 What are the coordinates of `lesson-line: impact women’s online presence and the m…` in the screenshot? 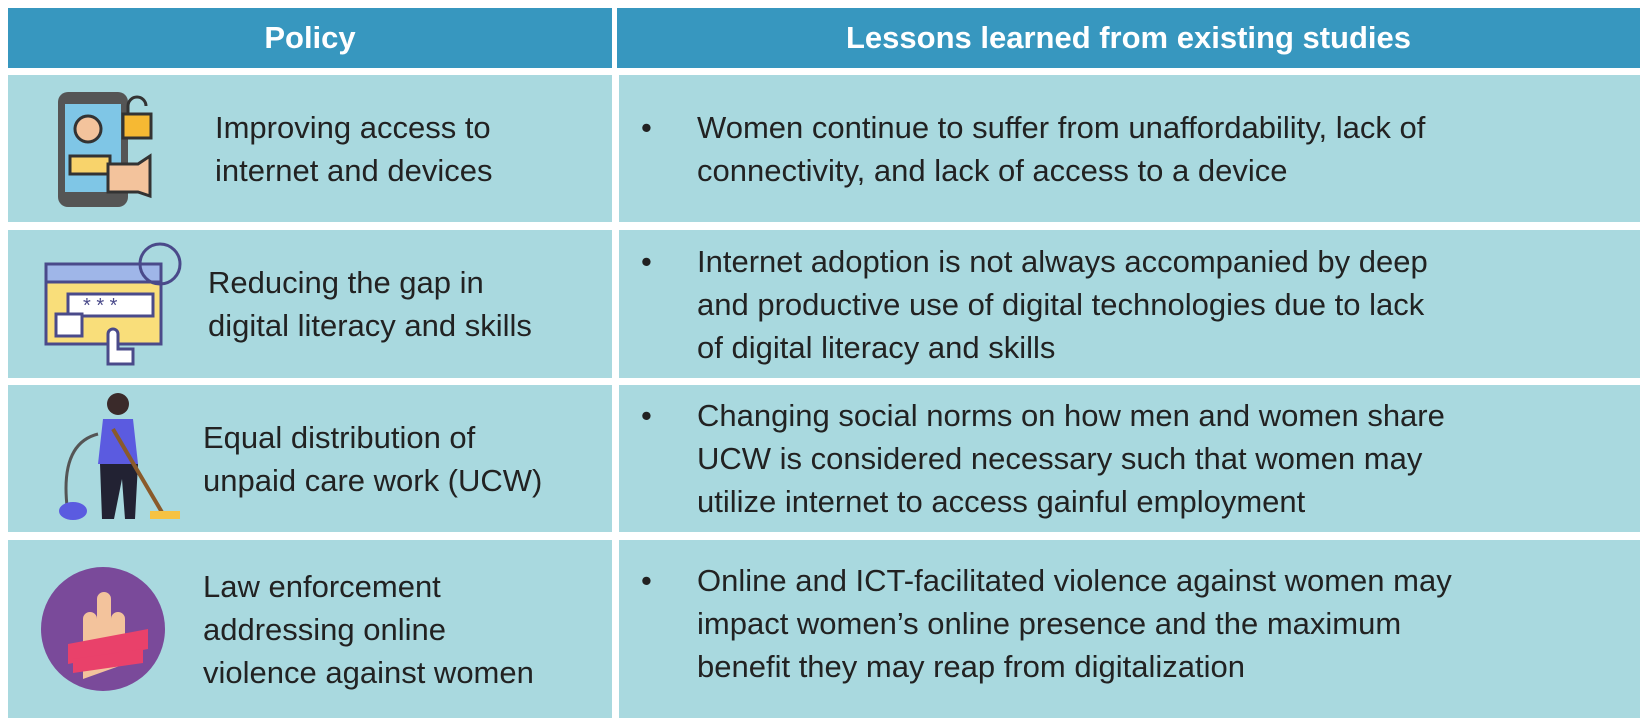 It's located at (1049, 623).